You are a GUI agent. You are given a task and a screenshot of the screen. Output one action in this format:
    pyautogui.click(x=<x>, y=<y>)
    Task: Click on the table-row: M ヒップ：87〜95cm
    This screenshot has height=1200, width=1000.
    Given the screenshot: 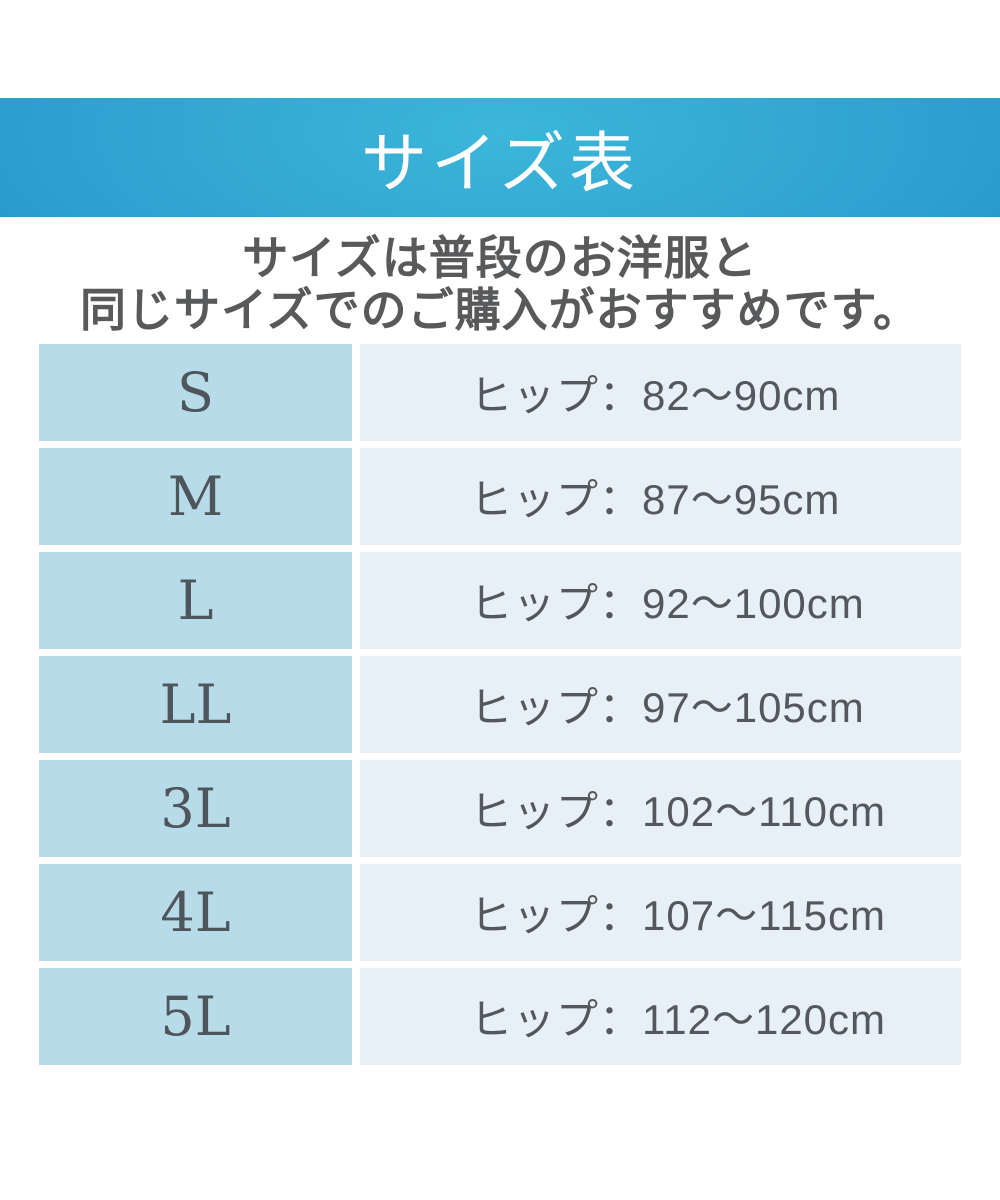 What is the action you would take?
    pyautogui.click(x=500, y=496)
    